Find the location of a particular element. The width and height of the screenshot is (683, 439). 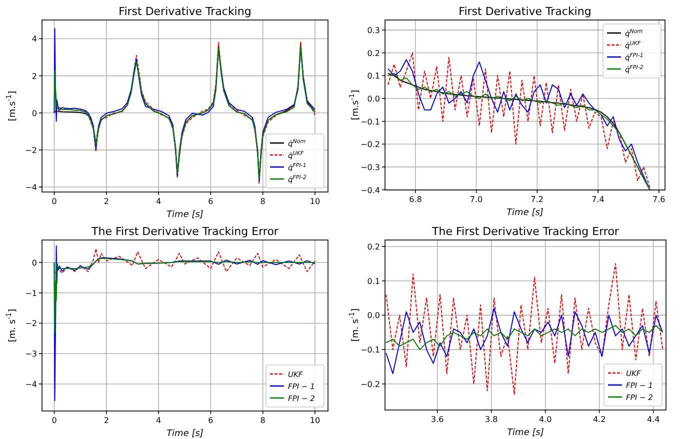

x-tick-label: 4.4 is located at coordinates (653, 419).